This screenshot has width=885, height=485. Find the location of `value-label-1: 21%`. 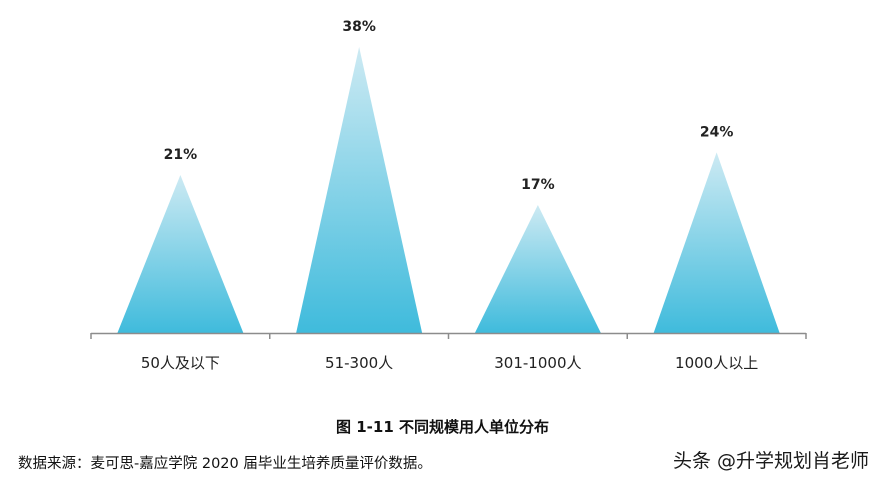

value-label-1: 21% is located at coordinates (181, 155).